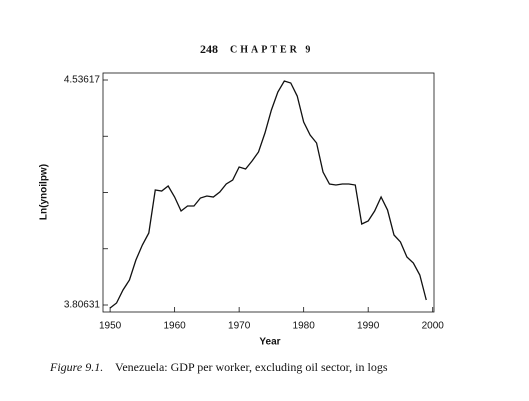  What do you see at coordinates (82, 305) in the screenshot?
I see `y-tick-label: 3.80631` at bounding box center [82, 305].